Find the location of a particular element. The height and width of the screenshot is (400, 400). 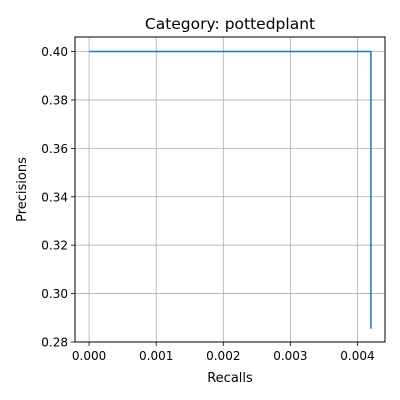

y-tick-label: 0.40 is located at coordinates (54, 52).